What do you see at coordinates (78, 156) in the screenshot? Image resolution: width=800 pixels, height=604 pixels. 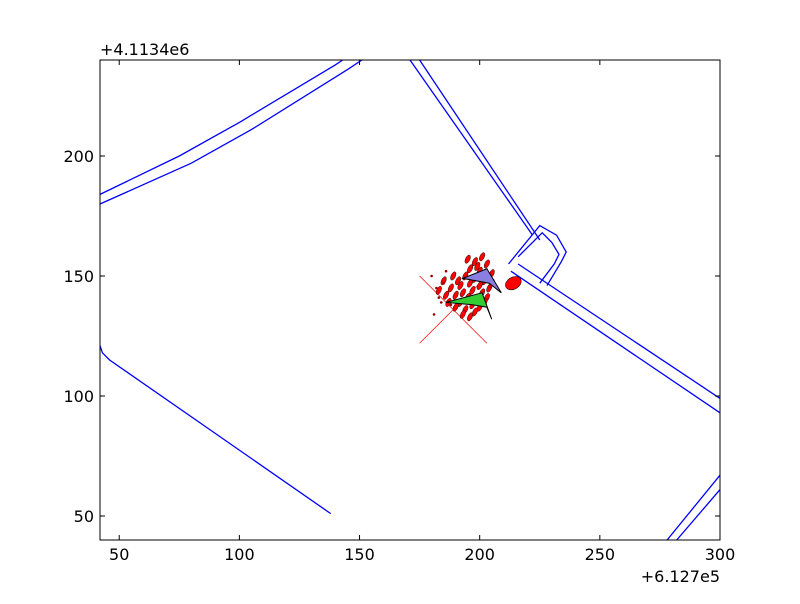 I see `y-tick-label: 200` at bounding box center [78, 156].